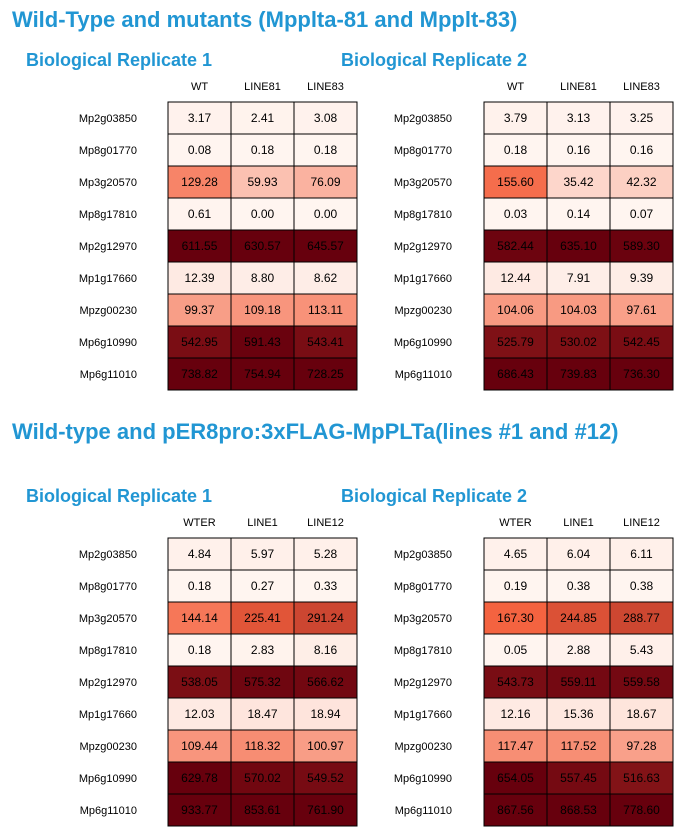  What do you see at coordinates (516, 214) in the screenshot?
I see `cell-value: 0.03` at bounding box center [516, 214].